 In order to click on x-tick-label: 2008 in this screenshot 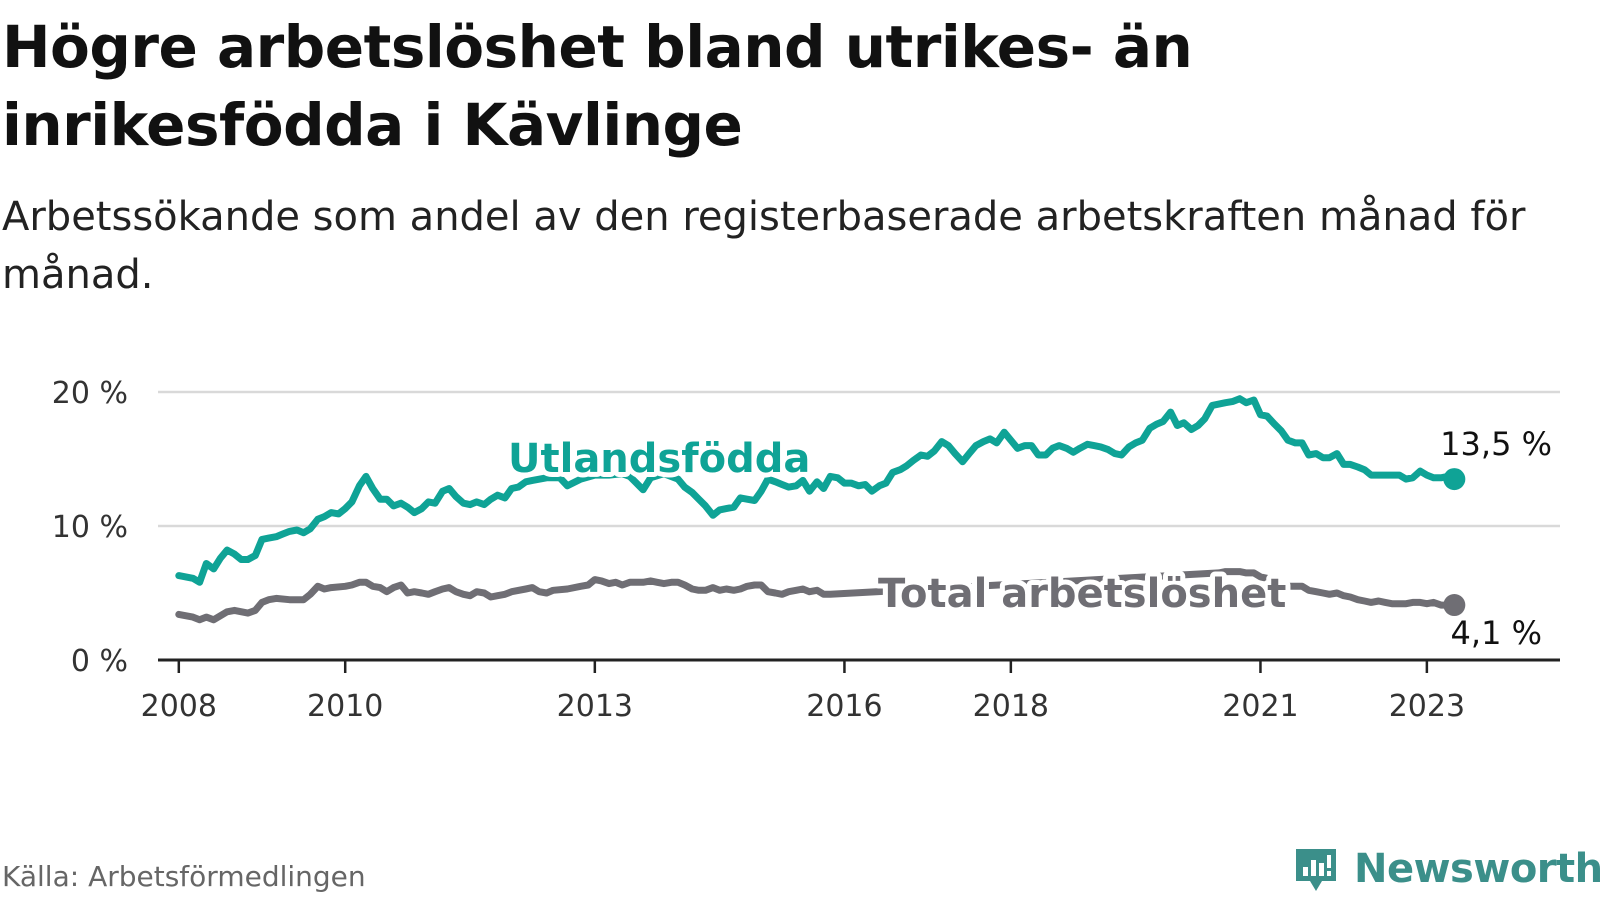, I will do `click(179, 706)`.